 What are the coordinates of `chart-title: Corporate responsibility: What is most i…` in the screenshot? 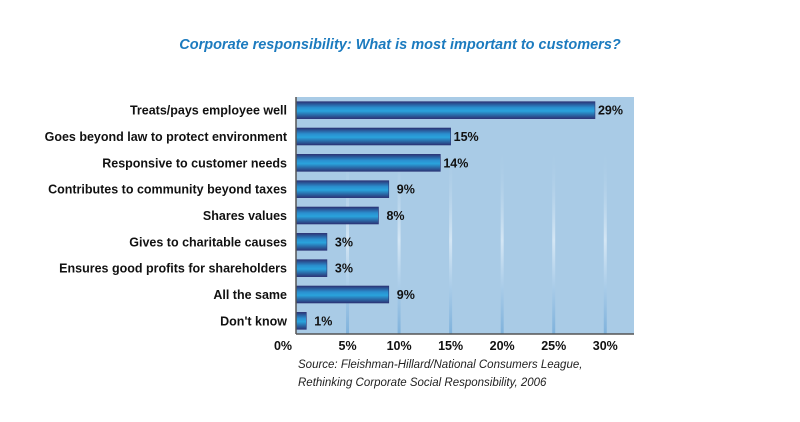 It's located at (400, 45).